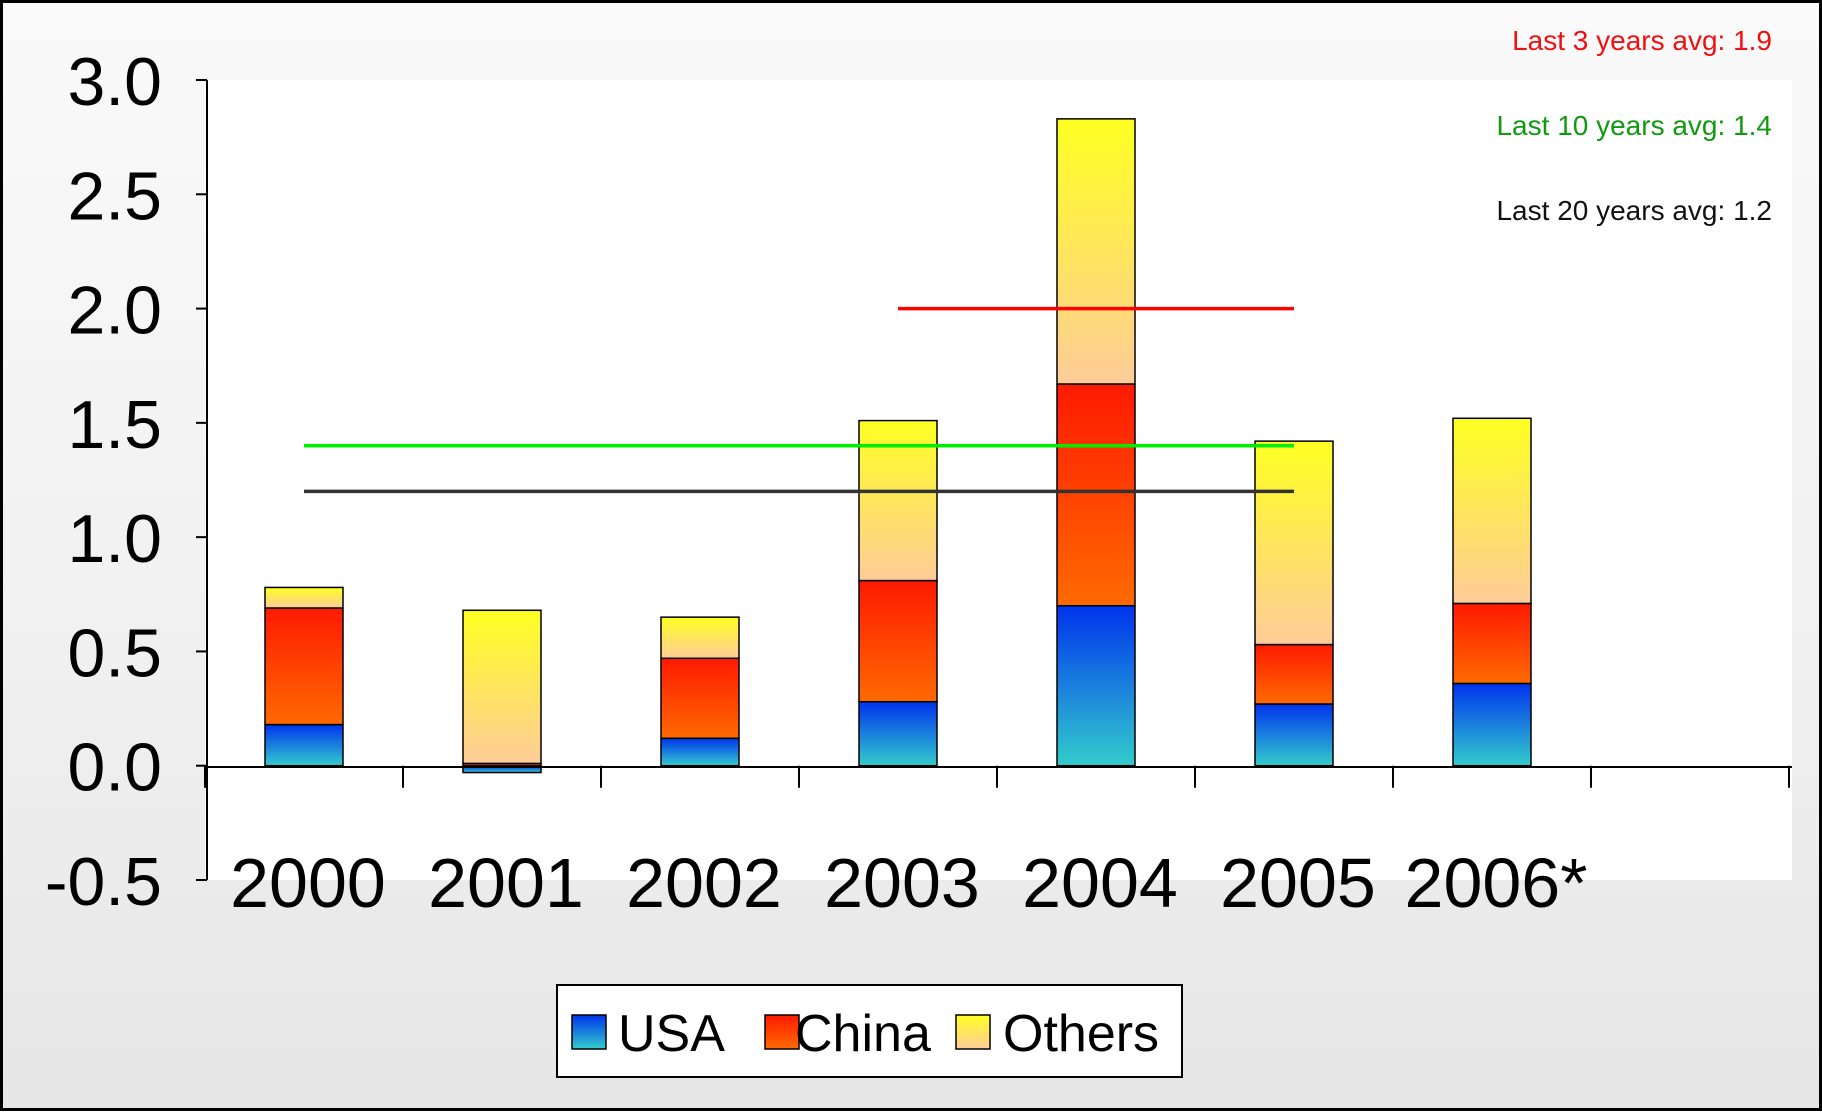 The height and width of the screenshot is (1116, 1822). Describe the element at coordinates (1642, 40) in the screenshot. I see `annotation-3yr-avg: Last 3 years avg: 1.9` at that location.